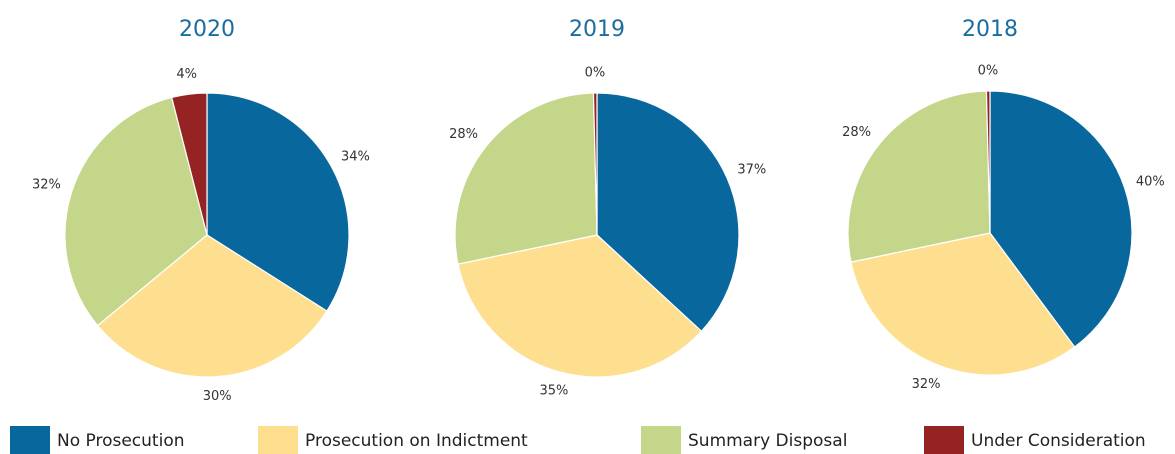  Describe the element at coordinates (416, 441) in the screenshot. I see `legend-label: Prosecution on Indictment` at that location.